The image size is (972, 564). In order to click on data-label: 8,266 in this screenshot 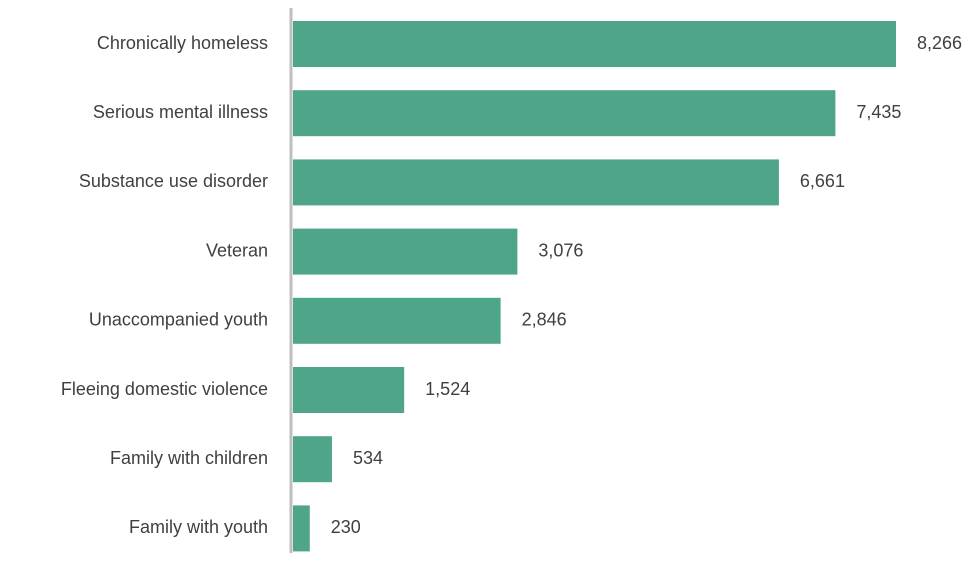, I will do `click(939, 43)`.